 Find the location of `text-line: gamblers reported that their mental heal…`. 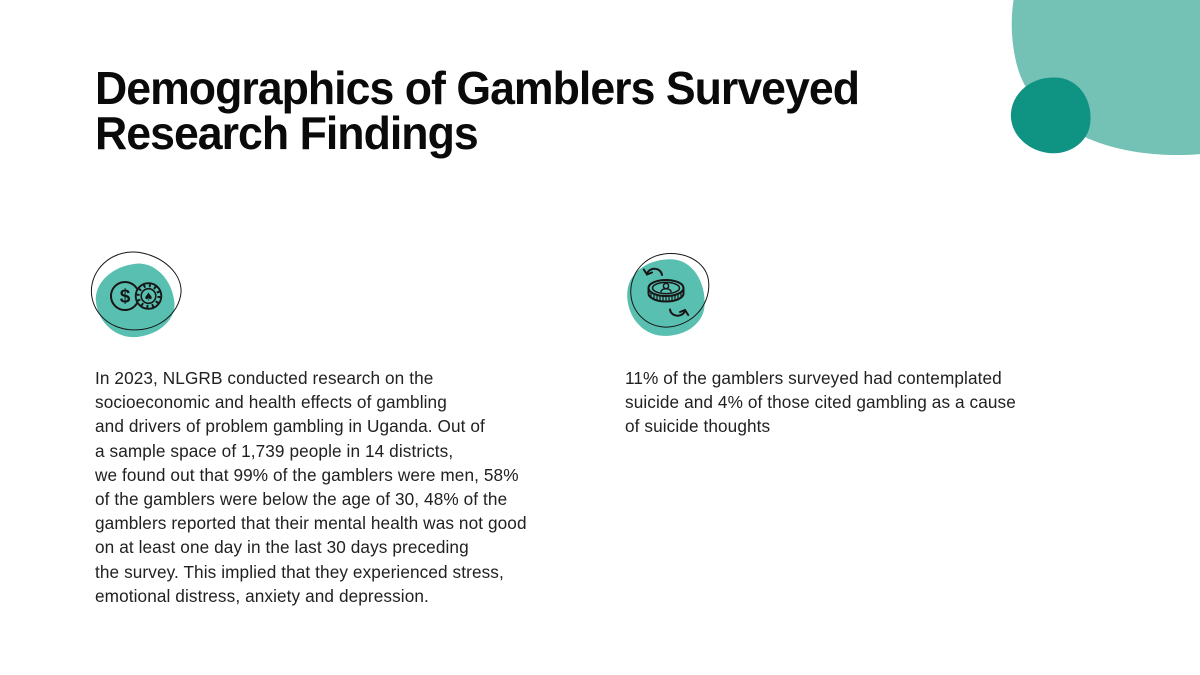

text-line: gamblers reported that their mental heal… is located at coordinates (311, 523).